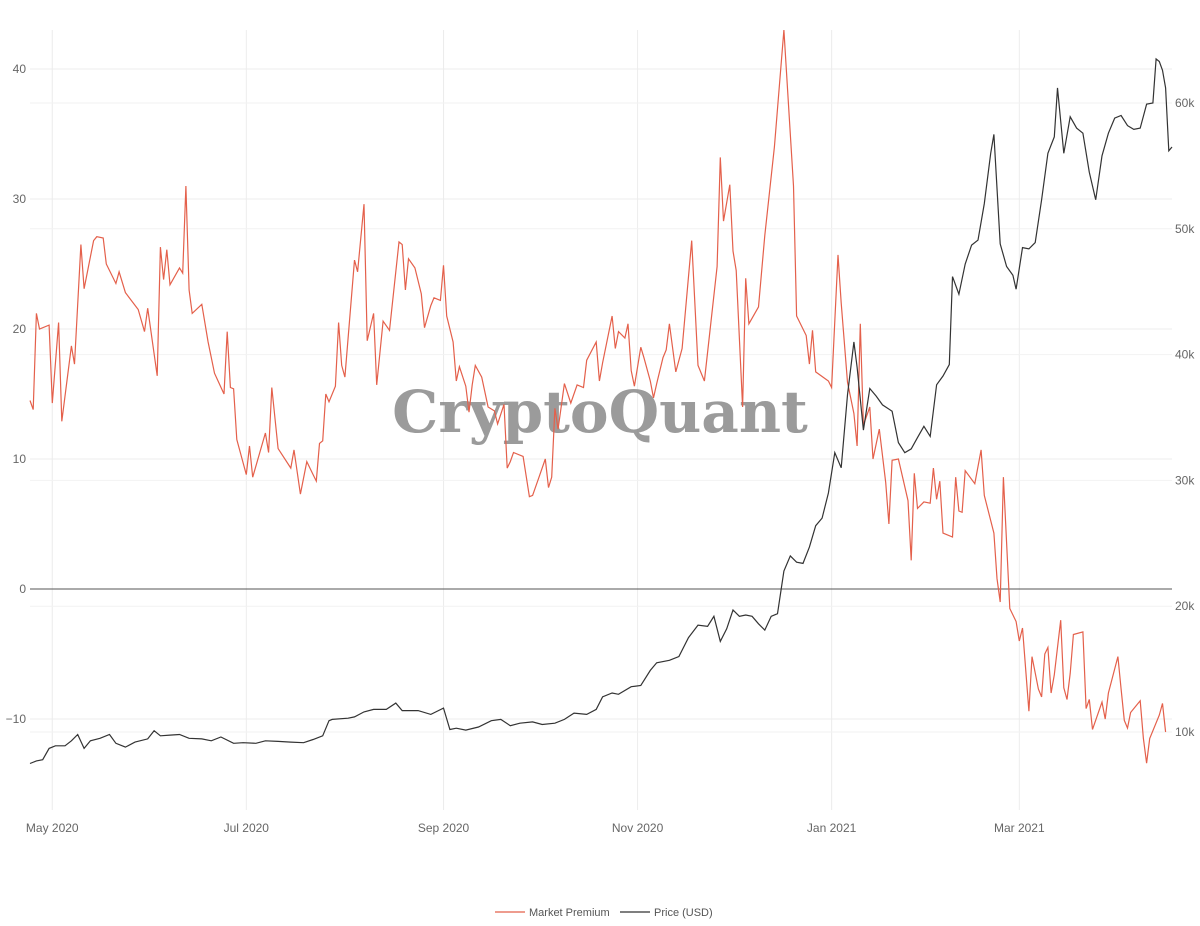  What do you see at coordinates (20, 69) in the screenshot?
I see `y-left-tick-label: 40` at bounding box center [20, 69].